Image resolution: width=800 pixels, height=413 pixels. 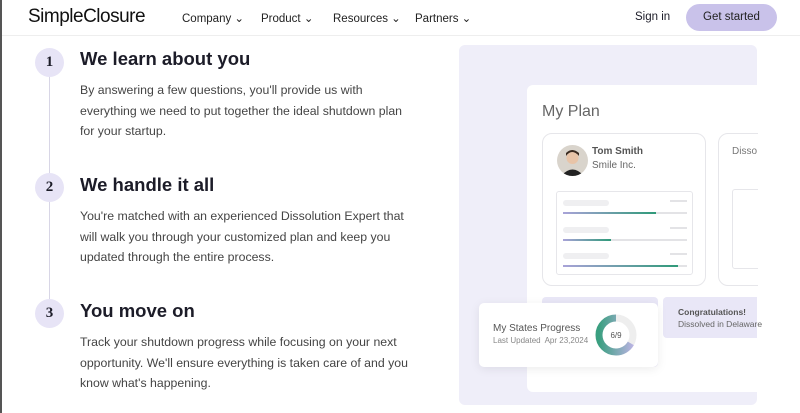 What do you see at coordinates (49, 187) in the screenshot?
I see `step-number: 2` at bounding box center [49, 187].